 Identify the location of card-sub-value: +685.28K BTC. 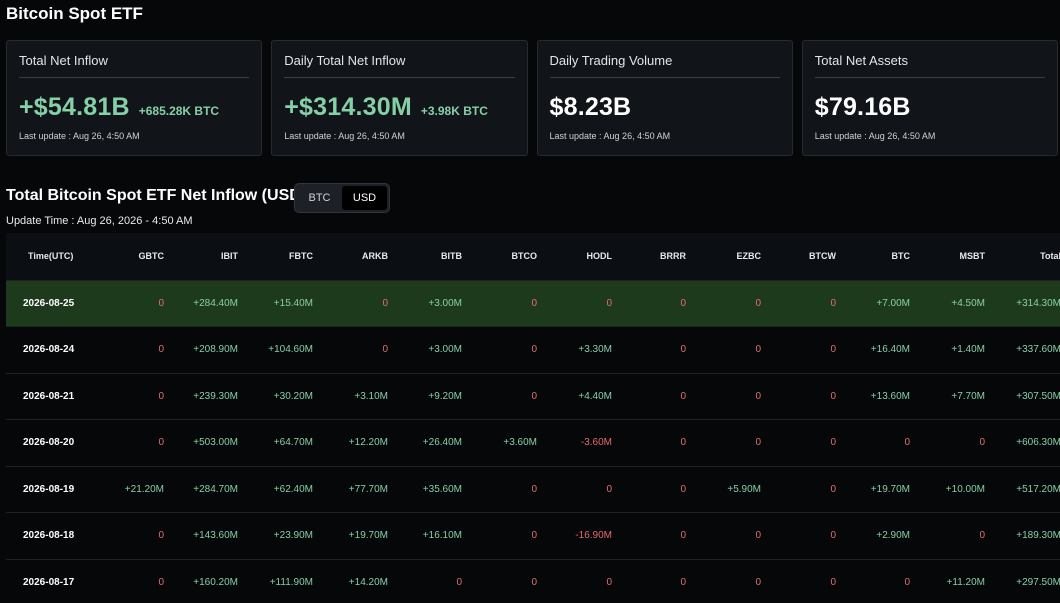
(179, 111).